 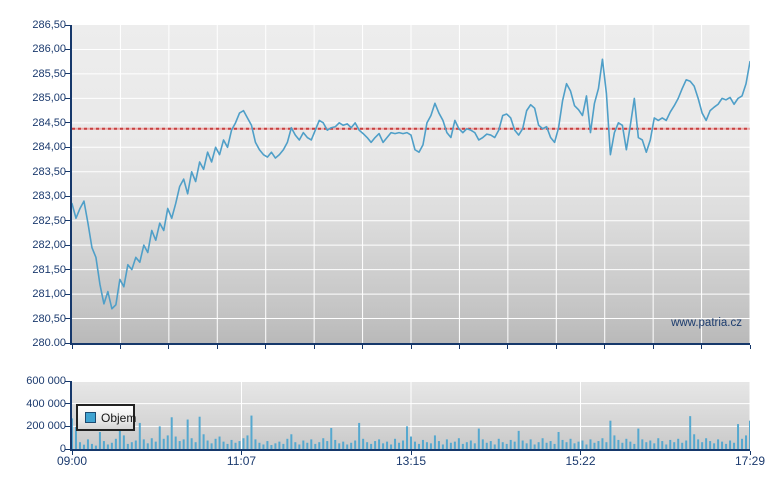 What do you see at coordinates (46, 381) in the screenshot?
I see `volume-y-axis-label: 600 000` at bounding box center [46, 381].